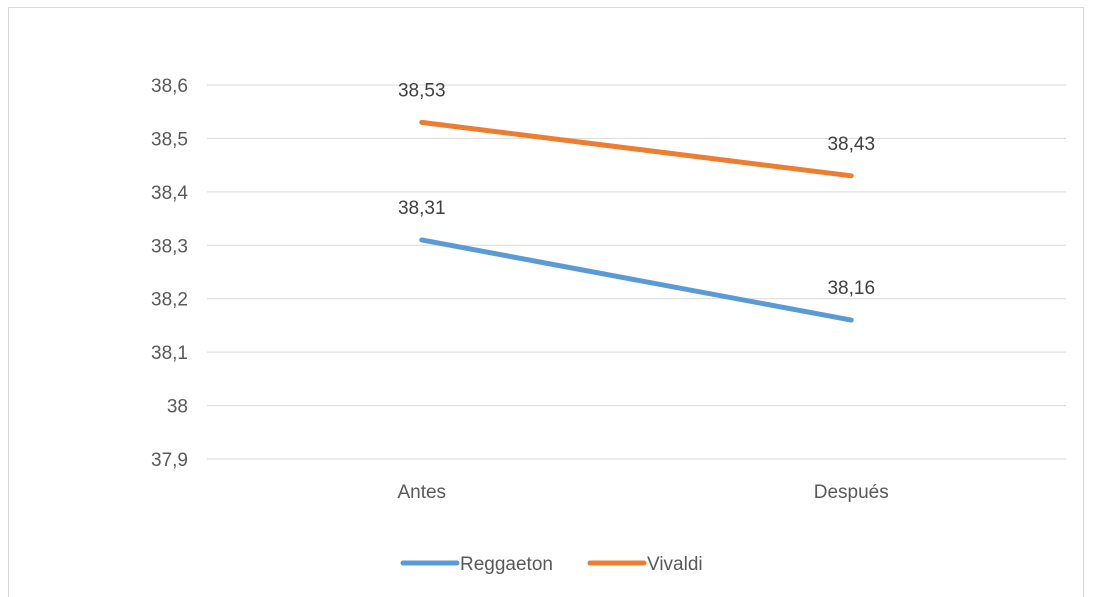 The image size is (1094, 597). I want to click on x-tick-label: Antes, so click(421, 492).